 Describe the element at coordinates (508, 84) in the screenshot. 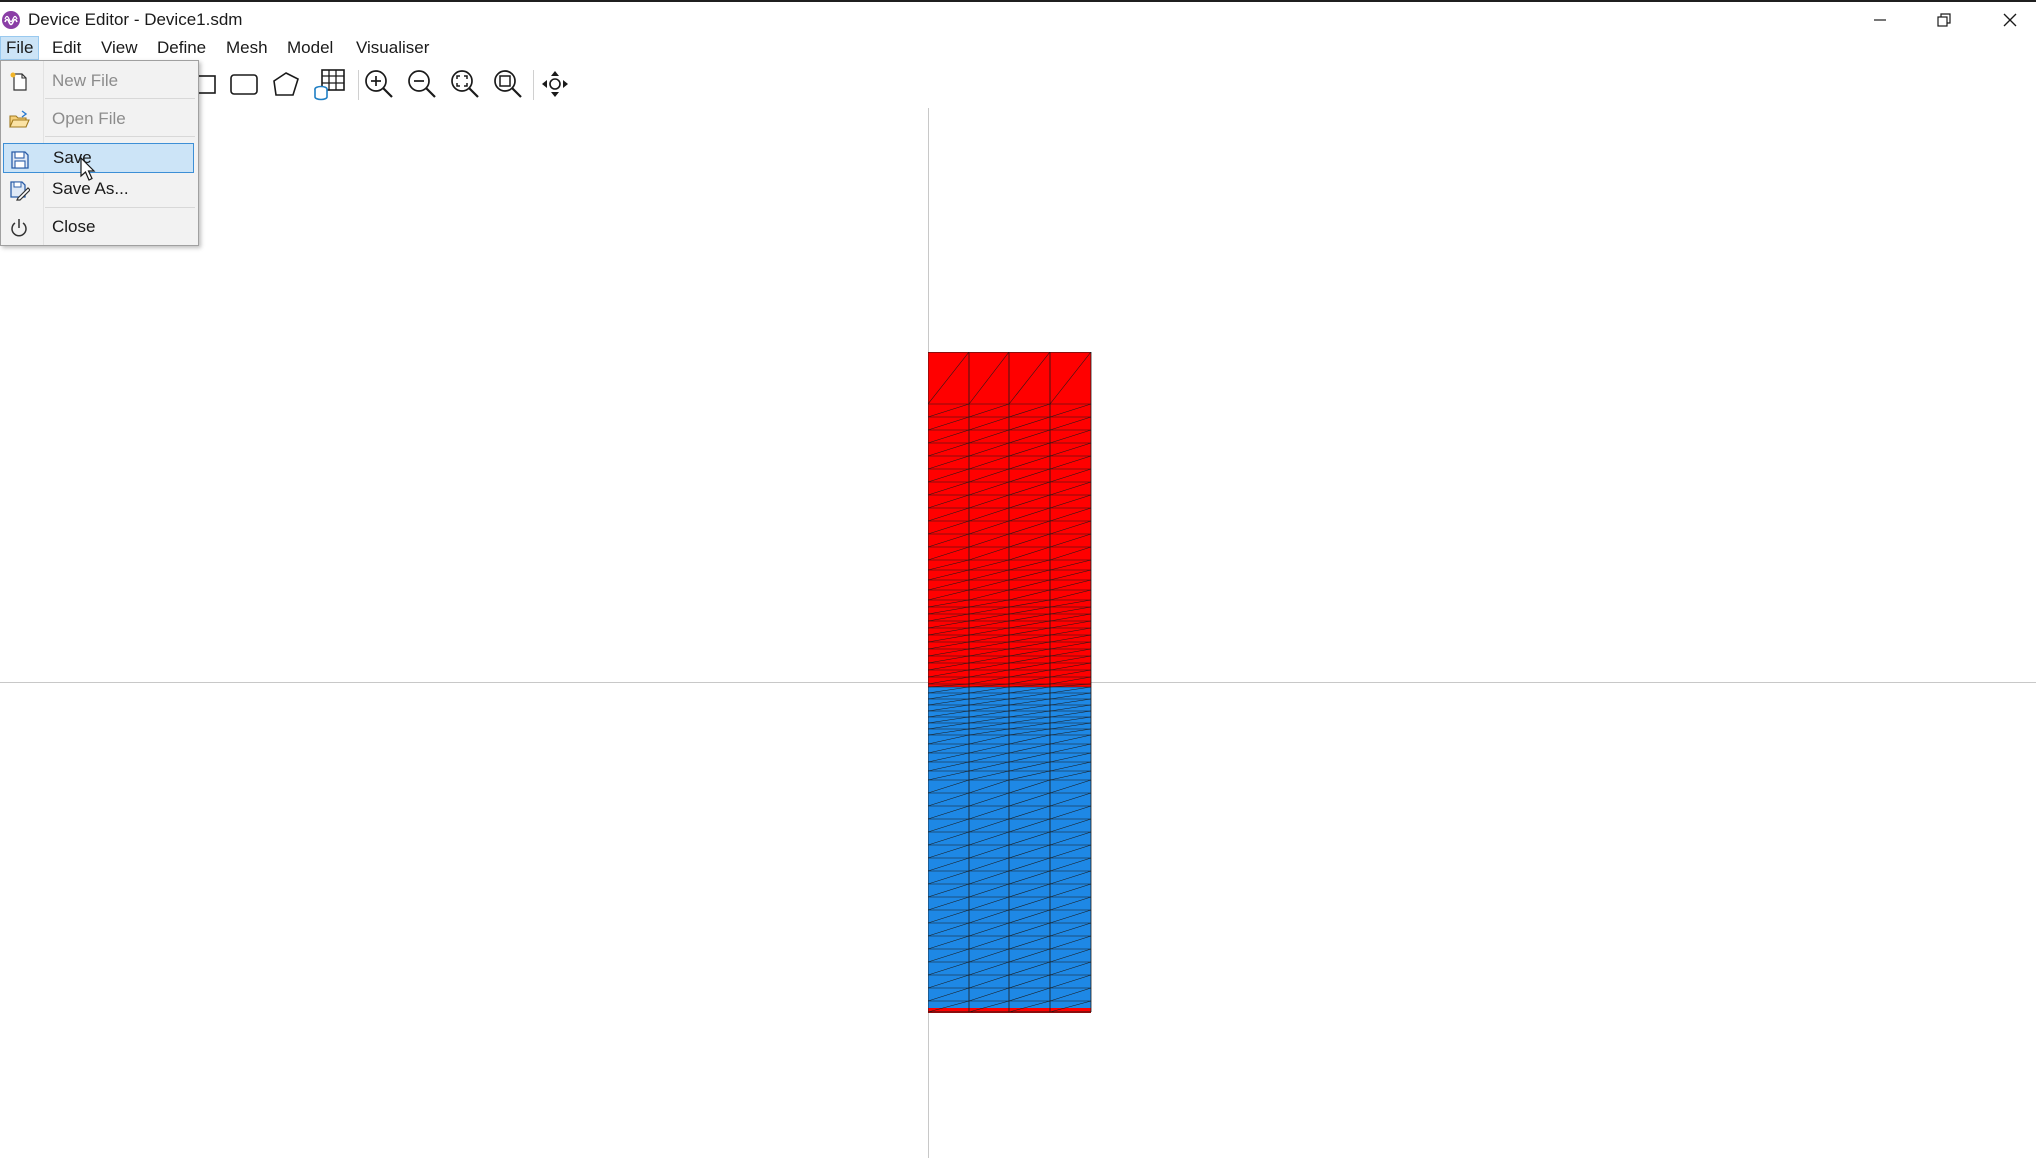

I see `zoom-region-icon` at that location.